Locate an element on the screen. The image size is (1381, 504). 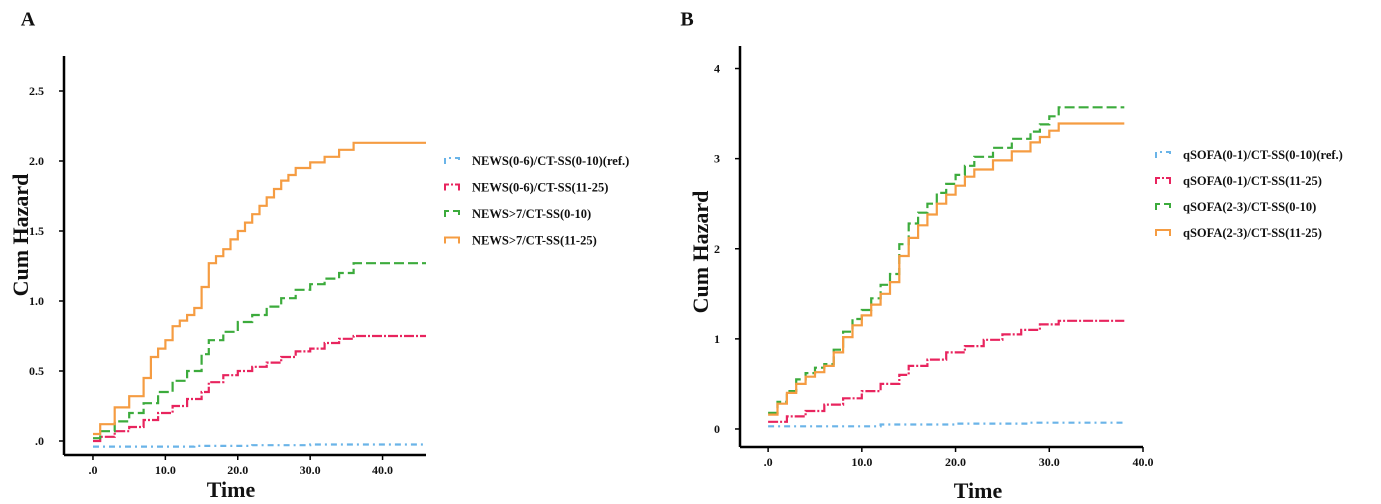
legend-label-3: qSOFA(2-3)/CT-SS(0-10) is located at coordinates (1249, 207).